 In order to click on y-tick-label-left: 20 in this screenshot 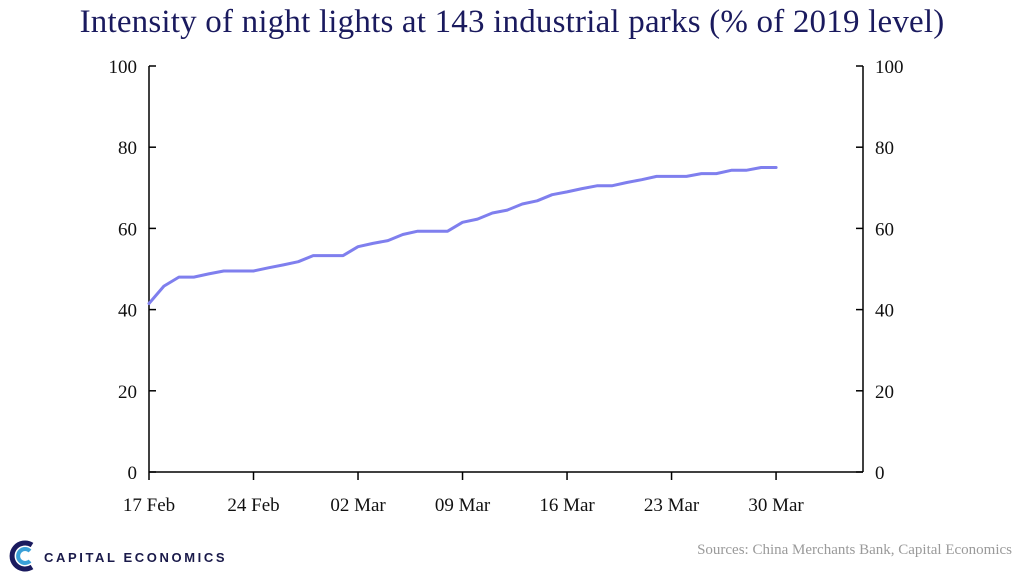, I will do `click(127, 392)`.